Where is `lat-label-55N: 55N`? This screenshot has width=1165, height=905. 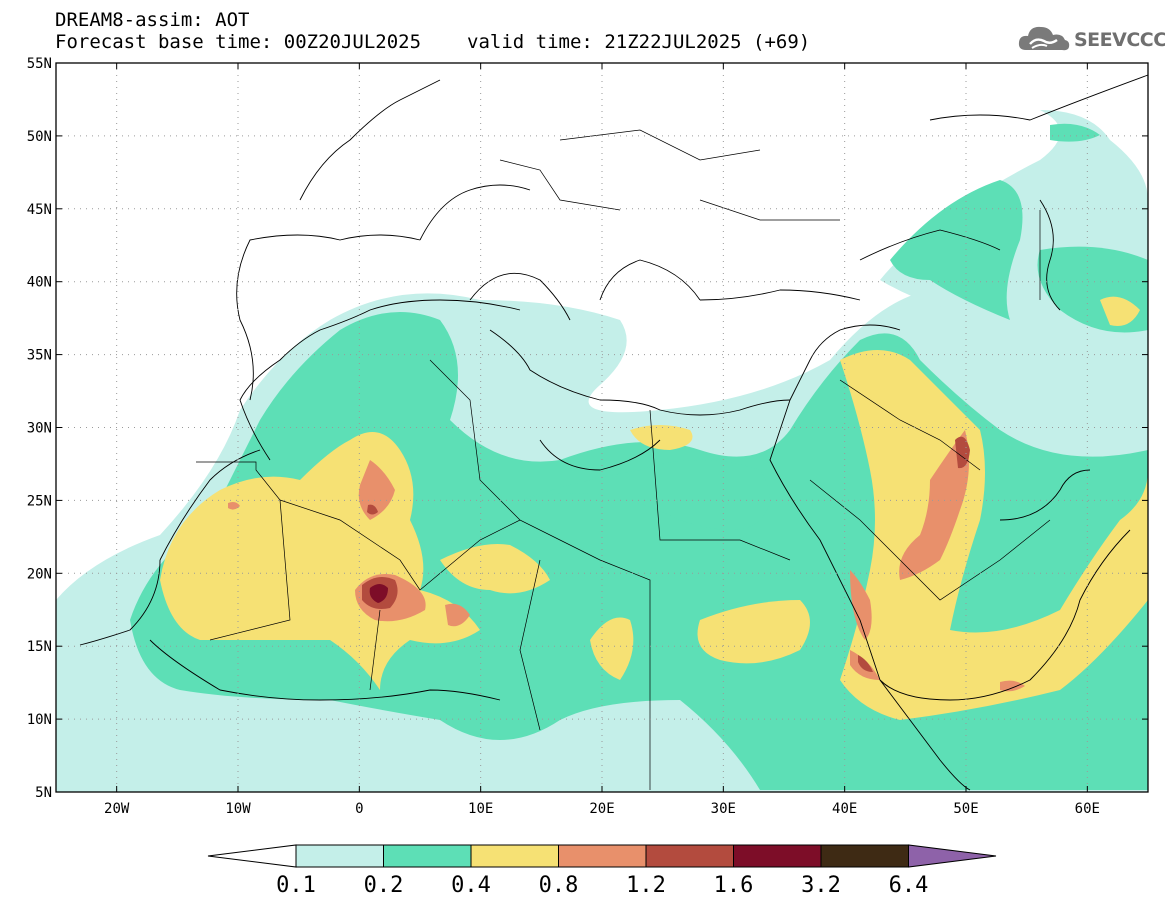 lat-label-55N: 55N is located at coordinates (39, 64).